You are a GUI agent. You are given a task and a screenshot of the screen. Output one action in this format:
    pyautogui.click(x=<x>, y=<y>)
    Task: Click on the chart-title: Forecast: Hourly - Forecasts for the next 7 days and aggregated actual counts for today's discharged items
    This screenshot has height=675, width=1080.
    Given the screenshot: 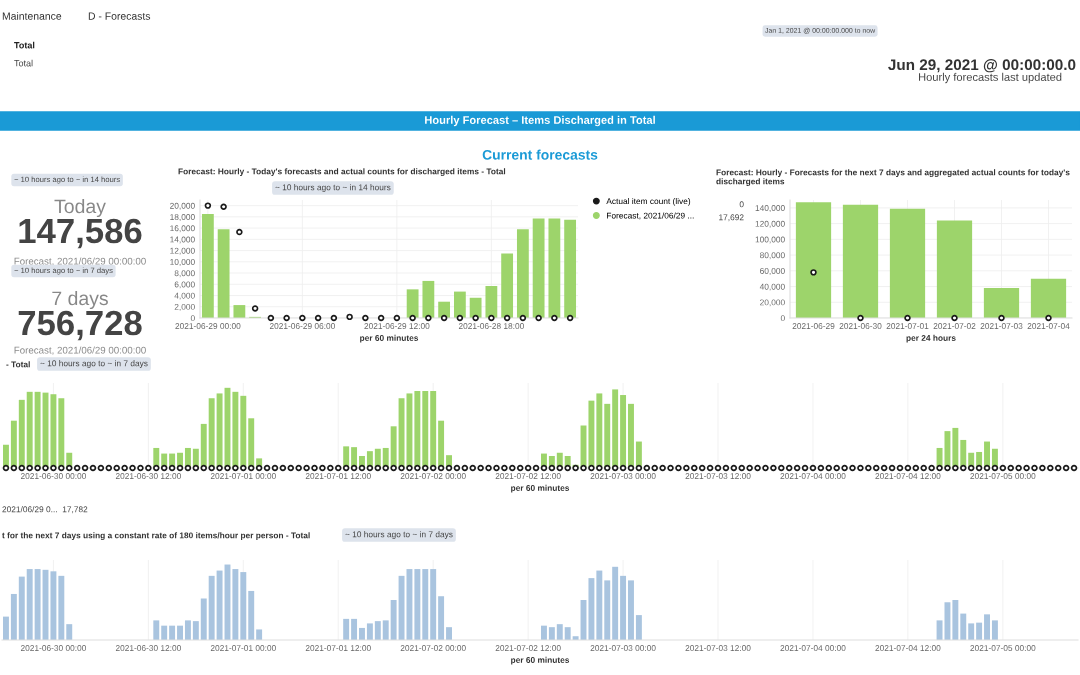 What is the action you would take?
    pyautogui.click(x=893, y=177)
    